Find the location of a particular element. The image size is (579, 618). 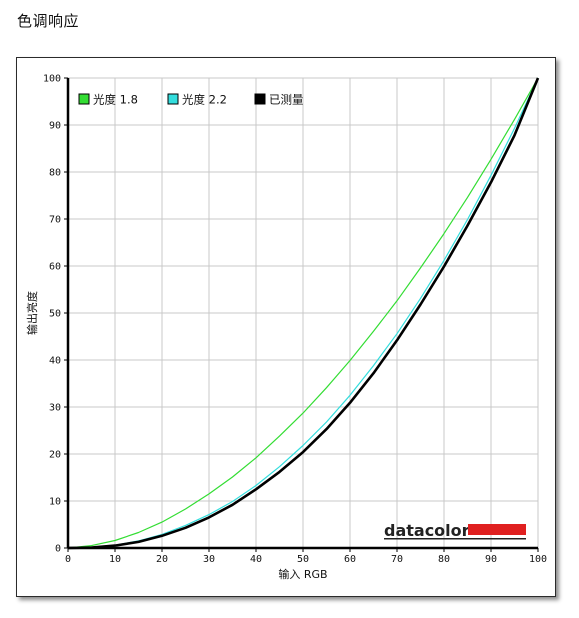

page-title: 色调响应 is located at coordinates (48, 21).